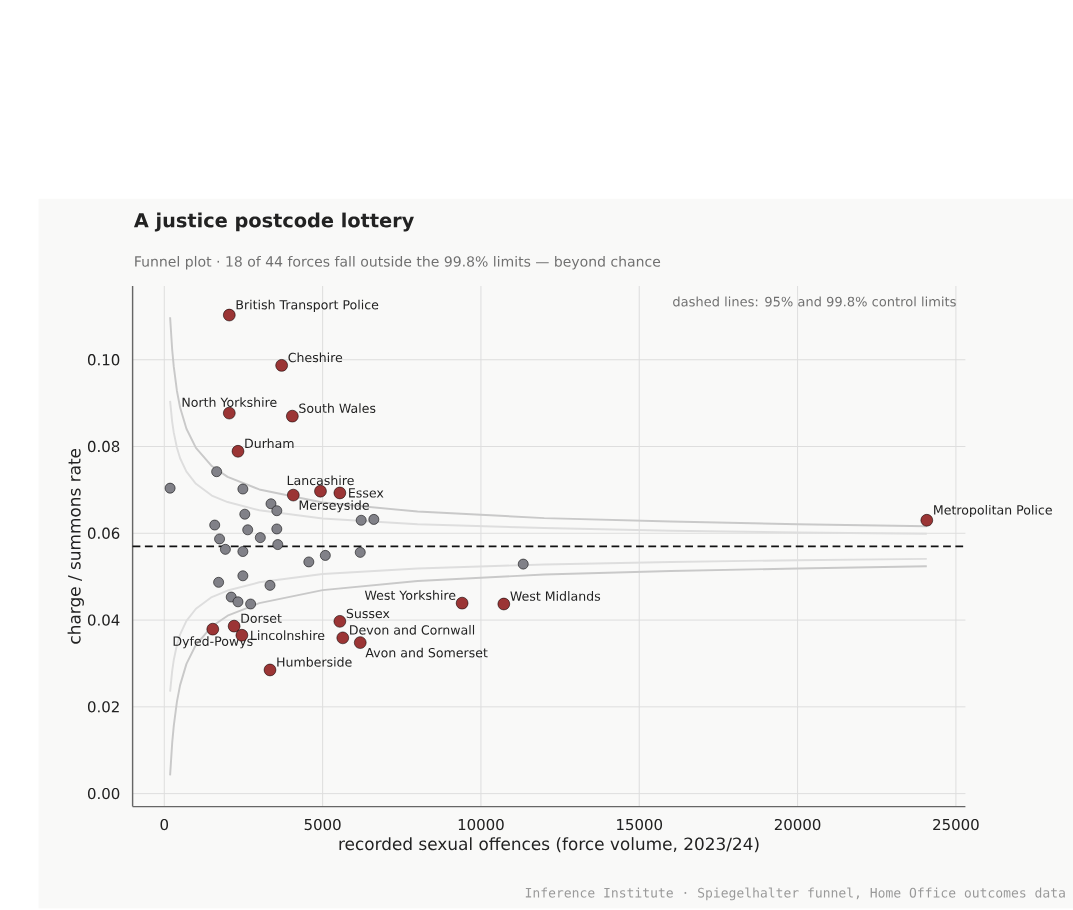  What do you see at coordinates (814, 301) in the screenshot?
I see `annotation: dashed lines: 95% and 99.8% control limits` at bounding box center [814, 301].